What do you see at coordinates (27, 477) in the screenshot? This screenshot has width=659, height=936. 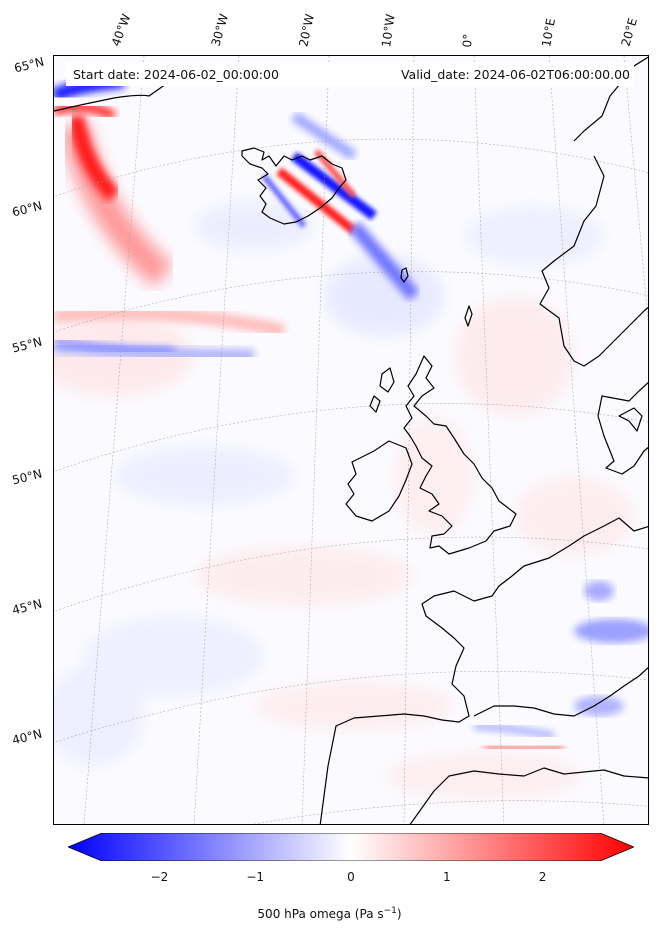 I see `lat-label-50n: 50°N` at bounding box center [27, 477].